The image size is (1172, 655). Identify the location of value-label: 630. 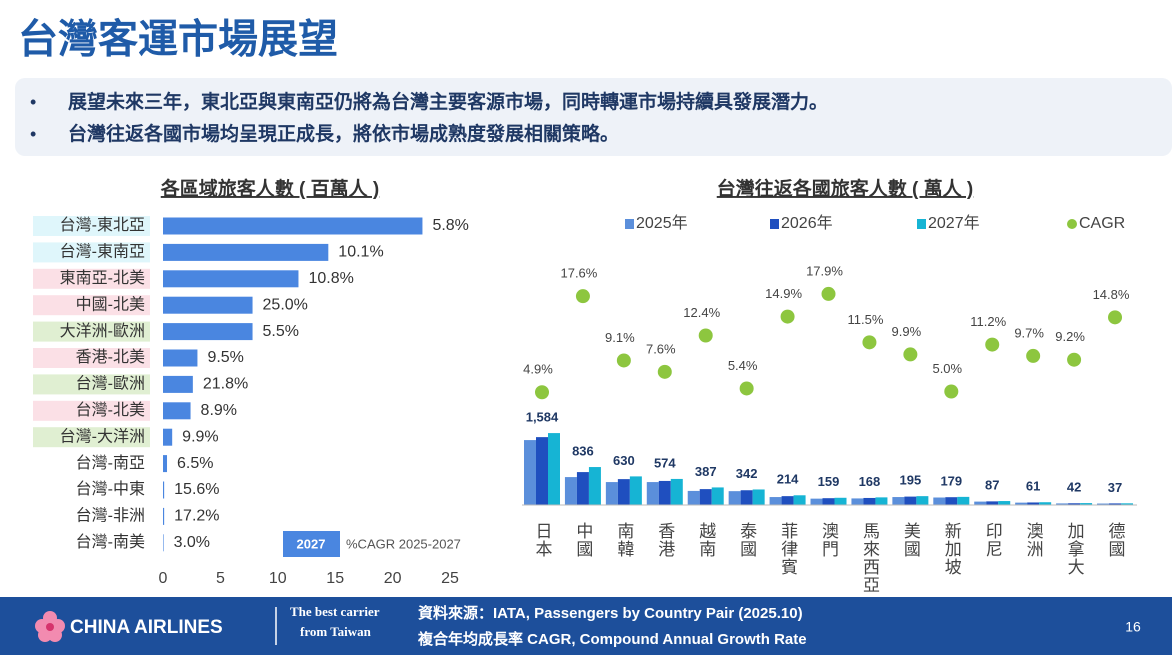
(624, 460).